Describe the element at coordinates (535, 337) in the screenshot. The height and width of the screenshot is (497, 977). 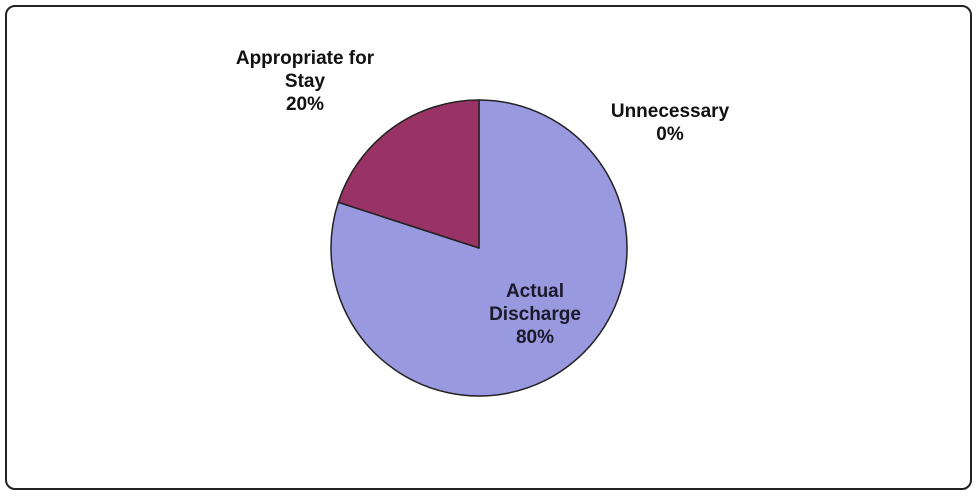
I see `slice-label-discharge-percent: 80%` at that location.